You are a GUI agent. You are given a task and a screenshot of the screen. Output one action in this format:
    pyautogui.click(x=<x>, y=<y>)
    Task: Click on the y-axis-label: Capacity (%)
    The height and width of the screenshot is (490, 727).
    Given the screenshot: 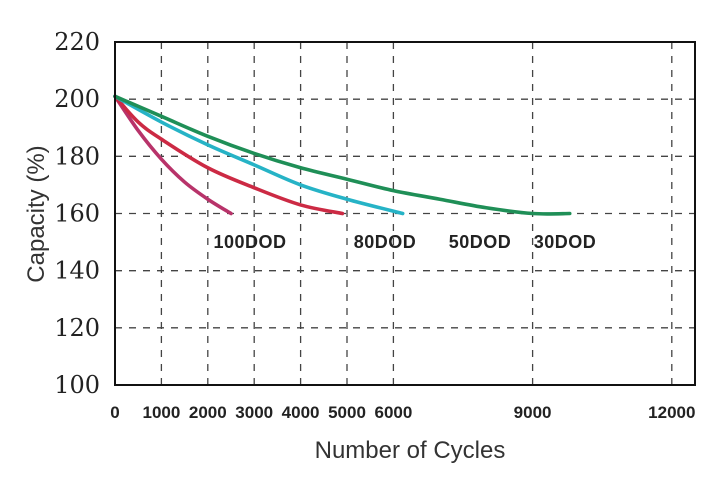 What is the action you would take?
    pyautogui.click(x=36, y=213)
    